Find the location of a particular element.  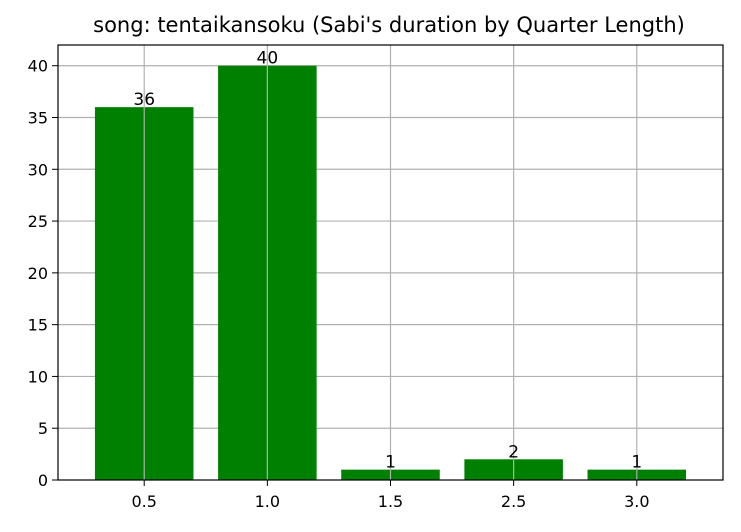

x-tick-label: 1.5 is located at coordinates (390, 501).